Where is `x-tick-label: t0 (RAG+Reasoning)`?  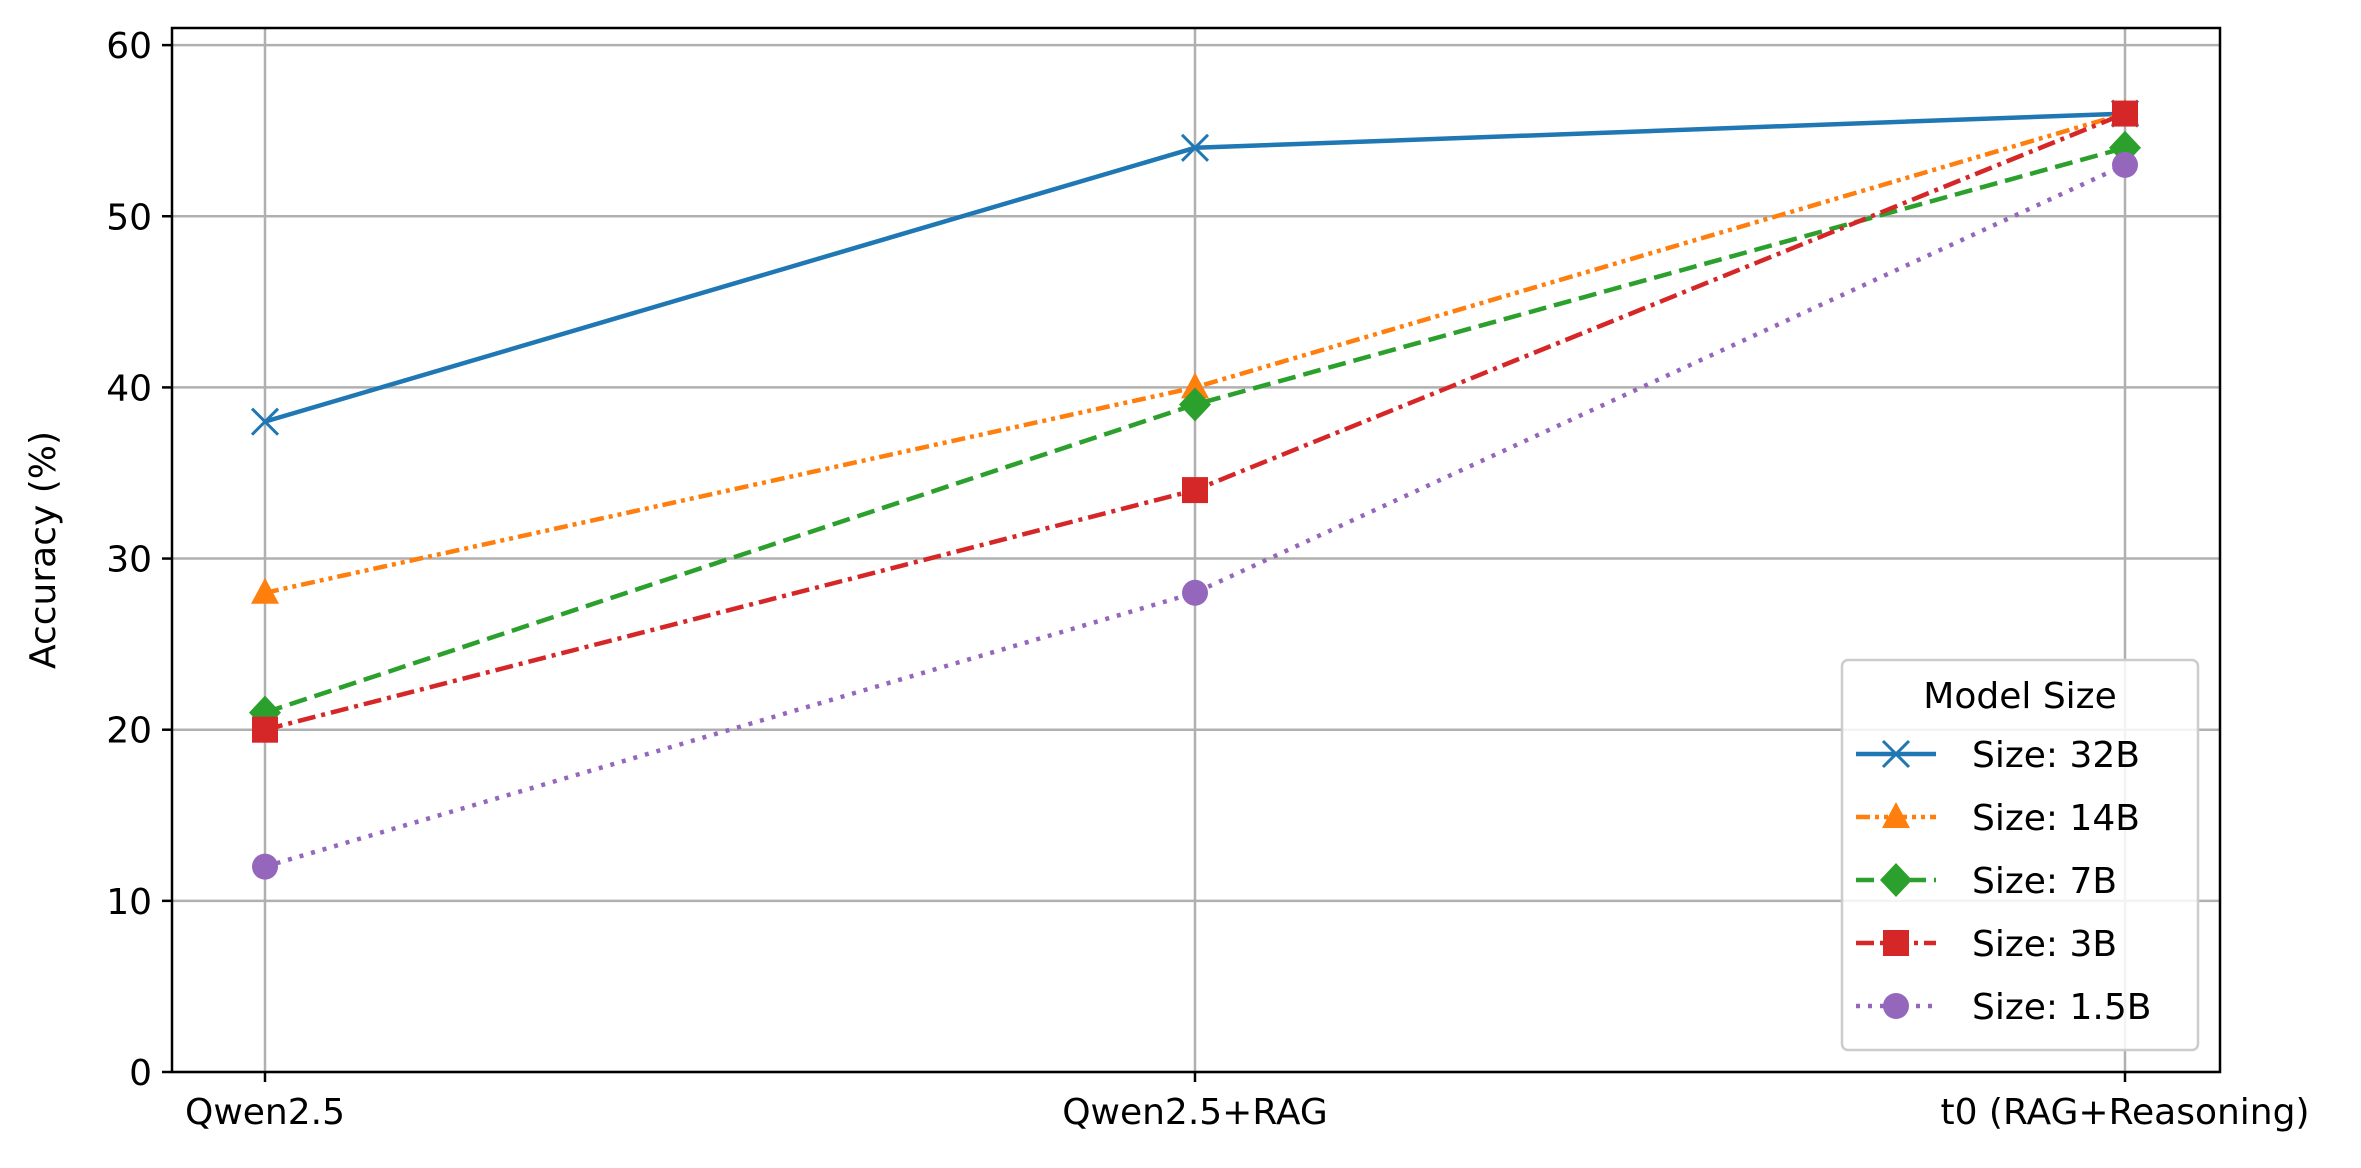
x-tick-label: t0 (RAG+Reasoning) is located at coordinates (2124, 1112).